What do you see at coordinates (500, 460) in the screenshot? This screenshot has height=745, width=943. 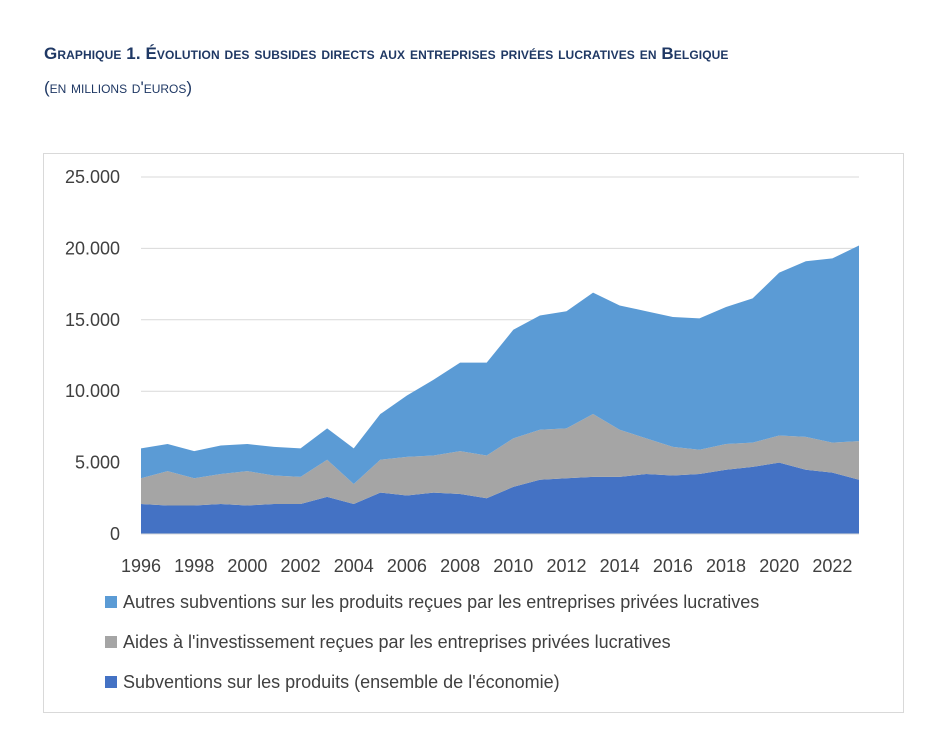 I see `area-series-aides` at bounding box center [500, 460].